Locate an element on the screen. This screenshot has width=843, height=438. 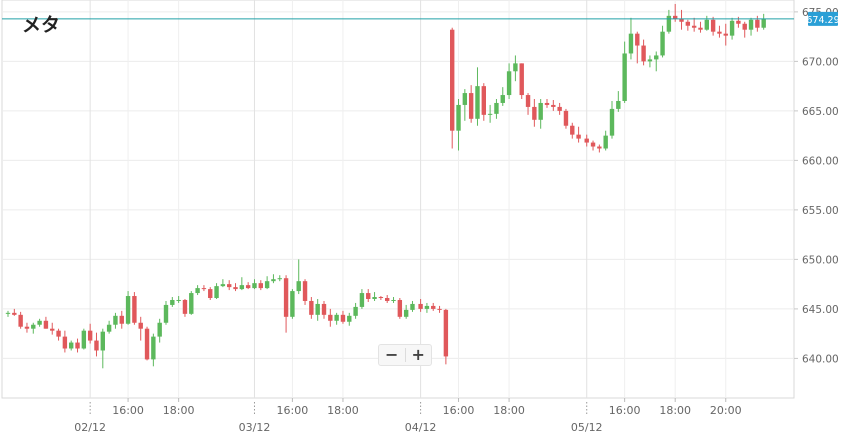
zoom-out-button: − is located at coordinates (392, 355).